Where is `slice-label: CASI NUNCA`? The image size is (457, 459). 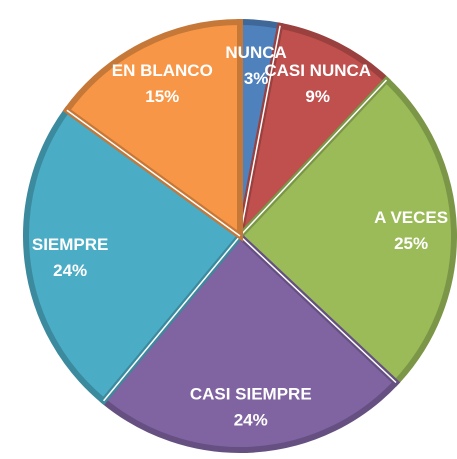 slice-label: CASI NUNCA is located at coordinates (317, 70).